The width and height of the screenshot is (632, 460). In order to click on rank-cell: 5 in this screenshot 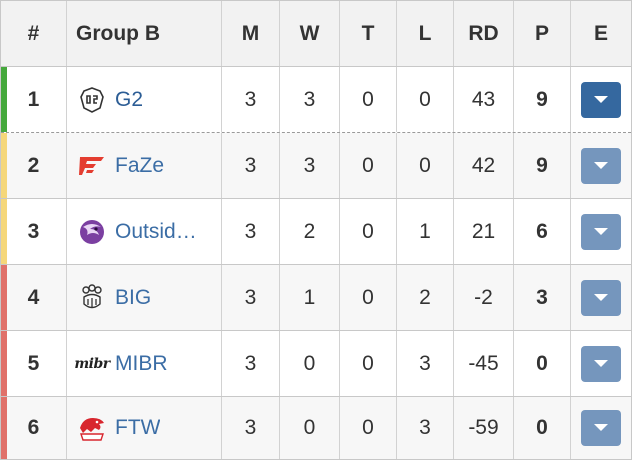, I will do `click(34, 363)`.